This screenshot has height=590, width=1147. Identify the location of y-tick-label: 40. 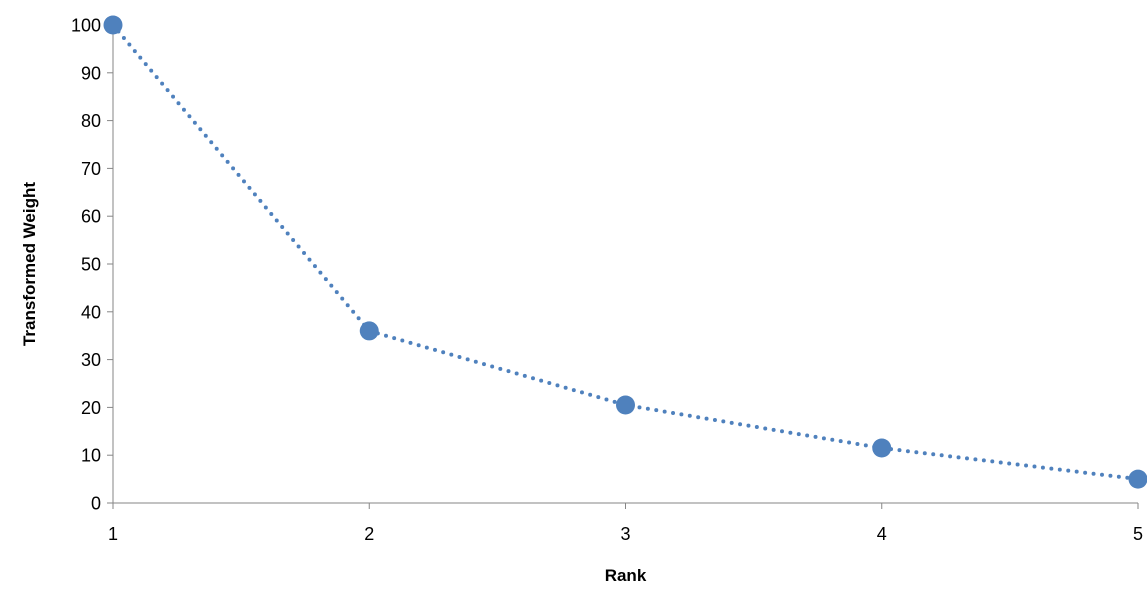
(91, 312).